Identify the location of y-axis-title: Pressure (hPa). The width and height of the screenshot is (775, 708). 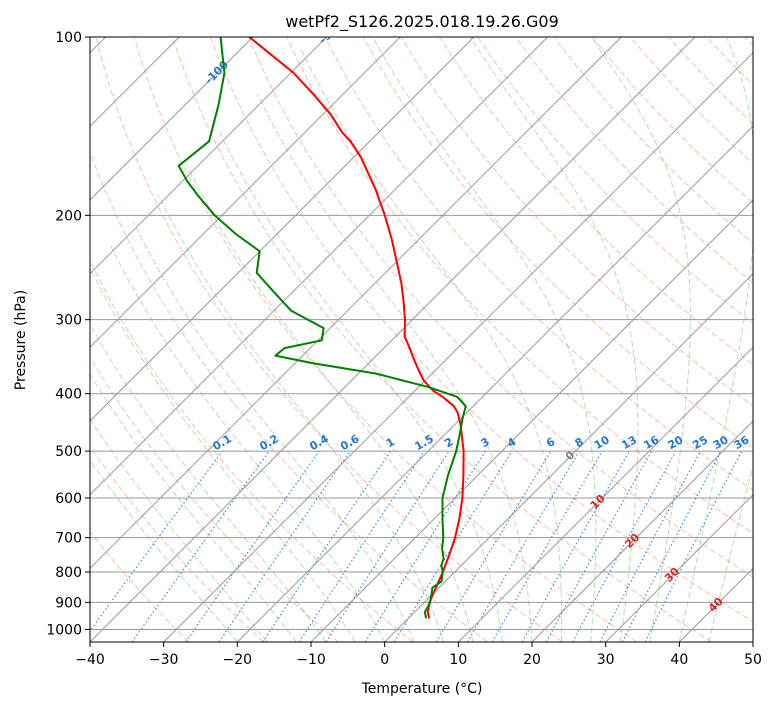
(21, 340).